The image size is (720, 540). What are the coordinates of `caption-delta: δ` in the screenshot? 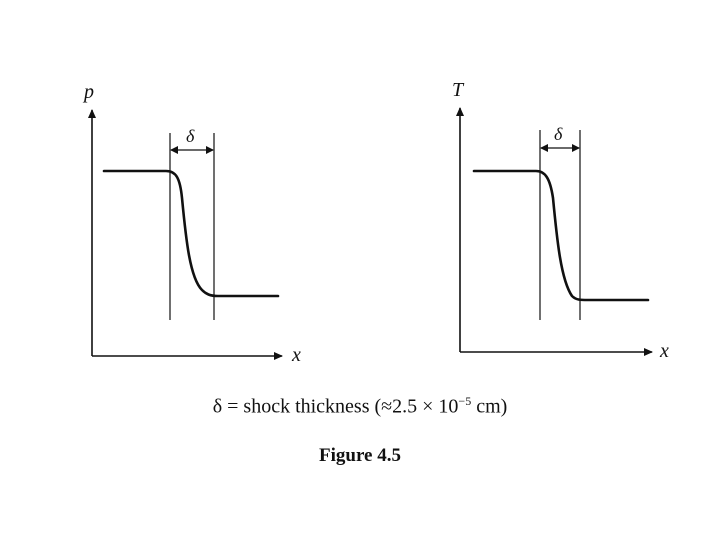 It's located at (217, 406).